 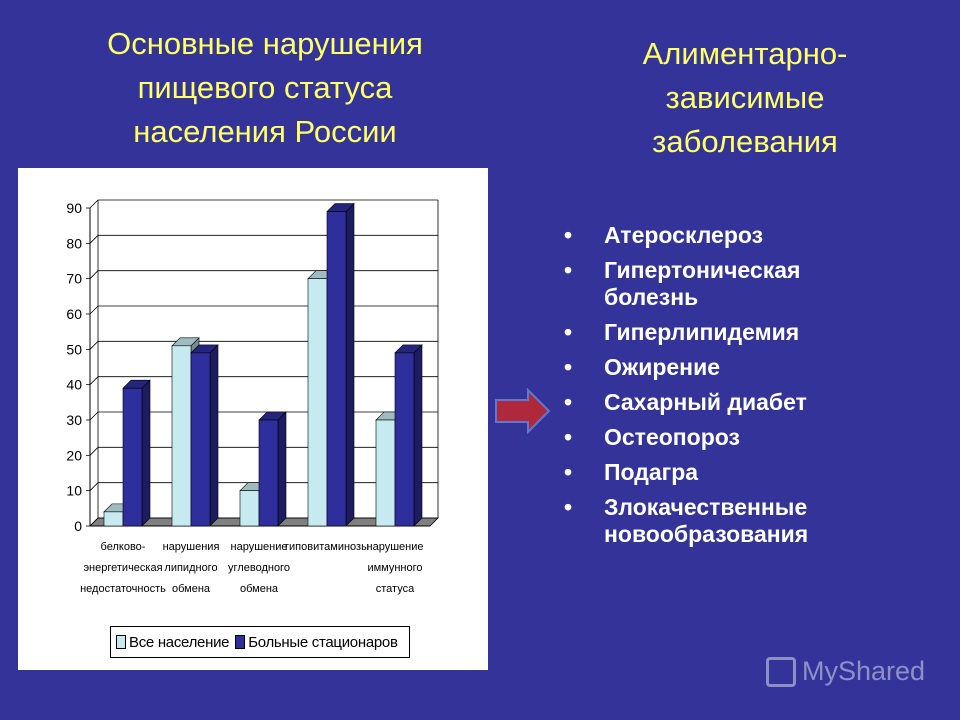 What do you see at coordinates (662, 367) in the screenshot?
I see `disease-label: Ожирение` at bounding box center [662, 367].